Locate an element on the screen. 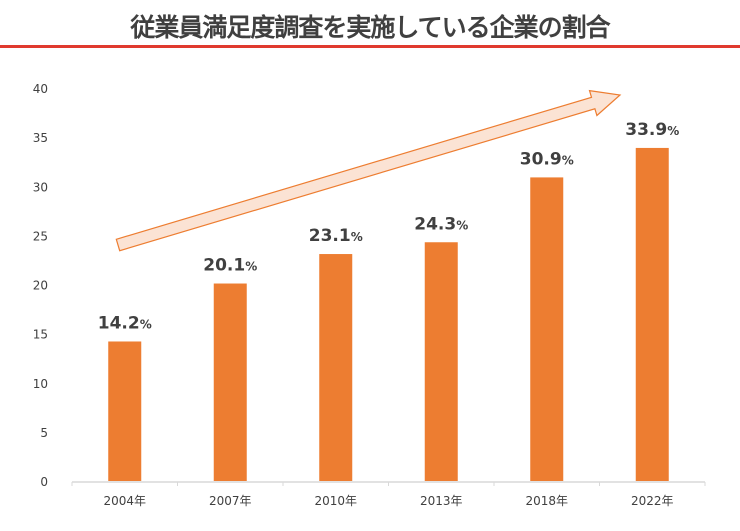  y-tick-label: 5 is located at coordinates (44, 433).